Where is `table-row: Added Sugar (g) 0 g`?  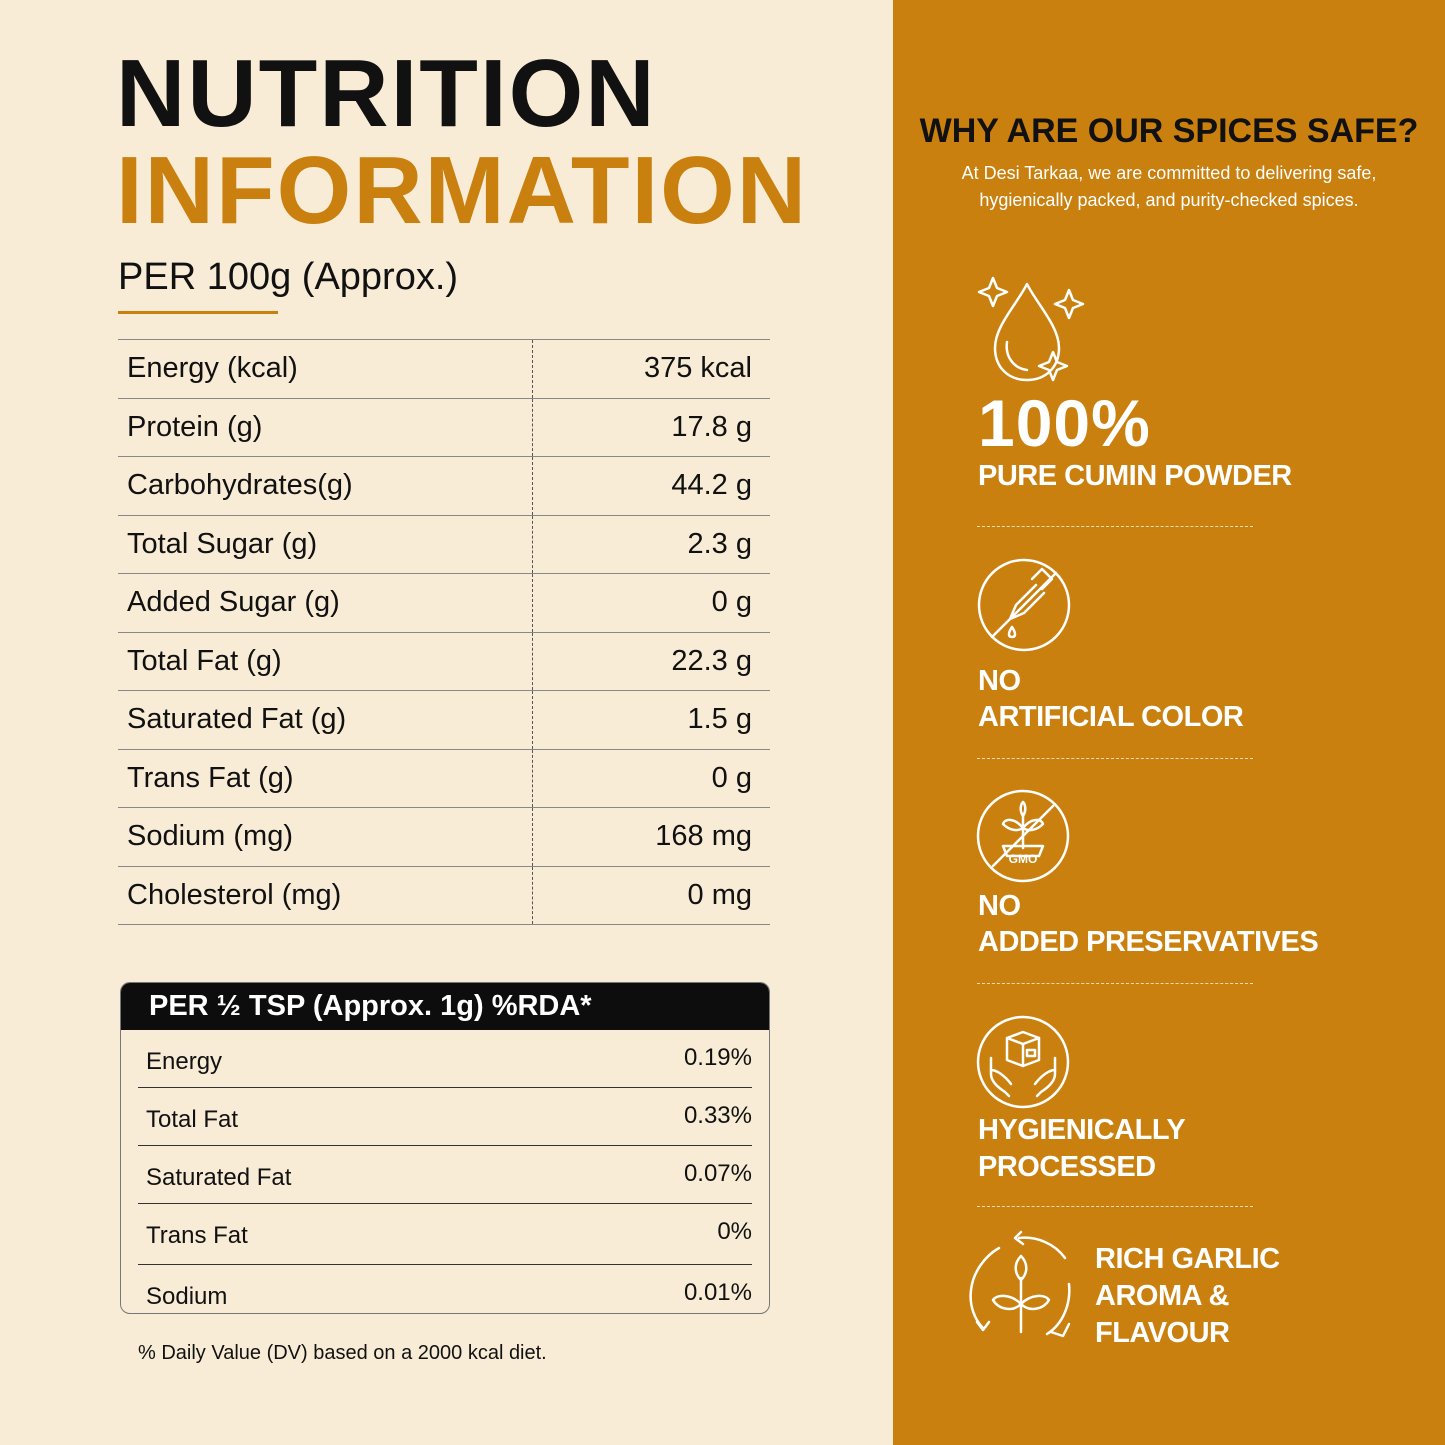
table-row: Added Sugar (g) 0 g is located at coordinates (444, 602).